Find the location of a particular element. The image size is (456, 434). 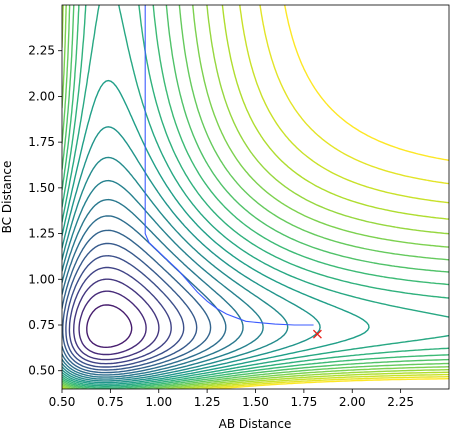

y-tick-label: 1.00 is located at coordinates (41, 279).